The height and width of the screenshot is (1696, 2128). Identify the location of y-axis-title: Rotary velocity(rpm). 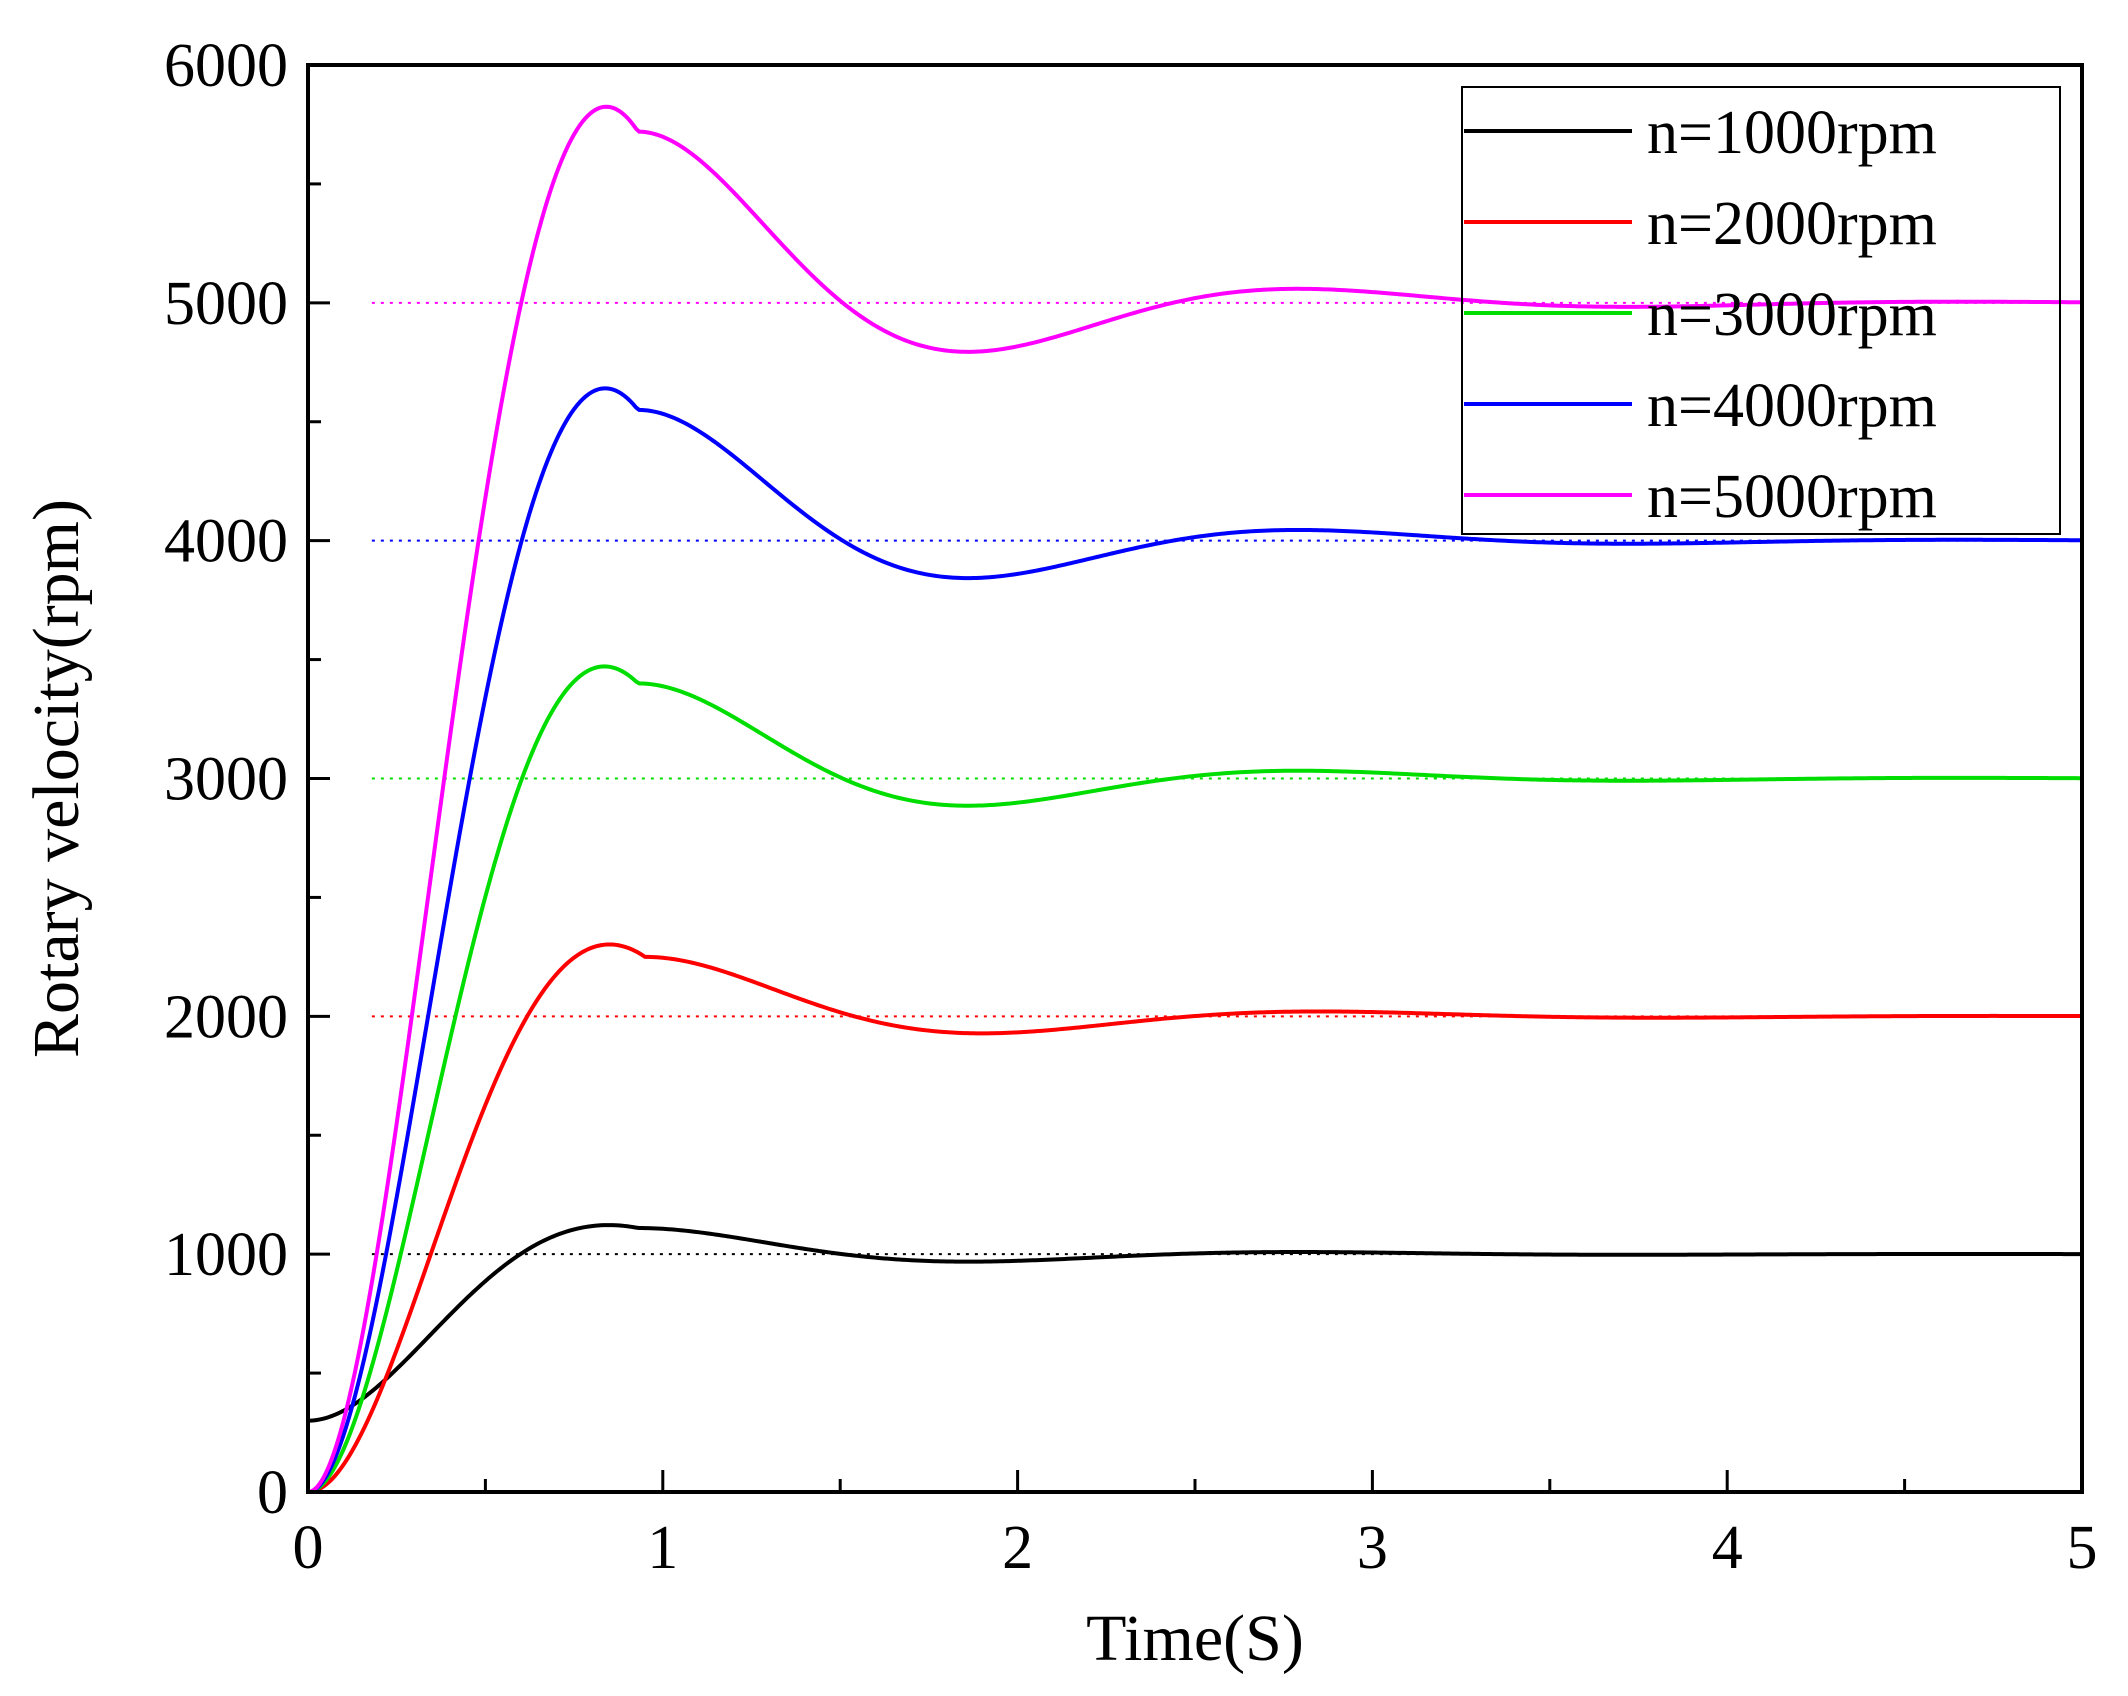
(56, 778).